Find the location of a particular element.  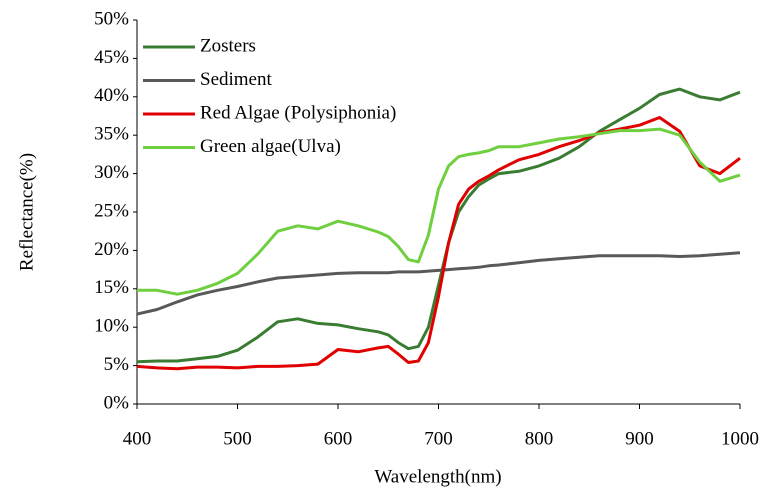

legend-label: Green algae(Ulva) is located at coordinates (270, 146).